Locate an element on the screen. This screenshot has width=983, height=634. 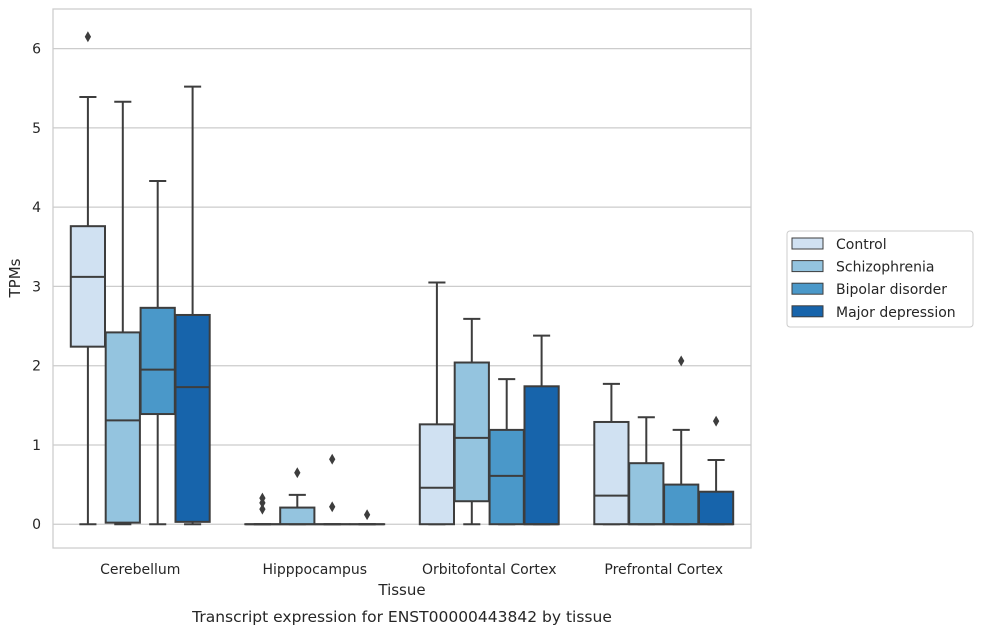
x-tick-label: Prefrontal Cortex is located at coordinates (663, 570).